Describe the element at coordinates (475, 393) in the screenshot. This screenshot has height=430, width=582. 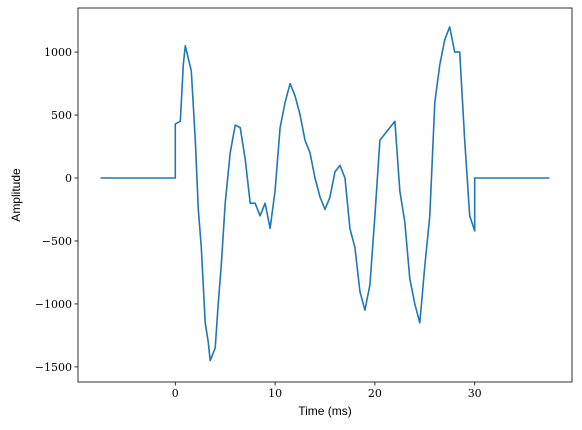
I see `x-tick-label: 30` at that location.